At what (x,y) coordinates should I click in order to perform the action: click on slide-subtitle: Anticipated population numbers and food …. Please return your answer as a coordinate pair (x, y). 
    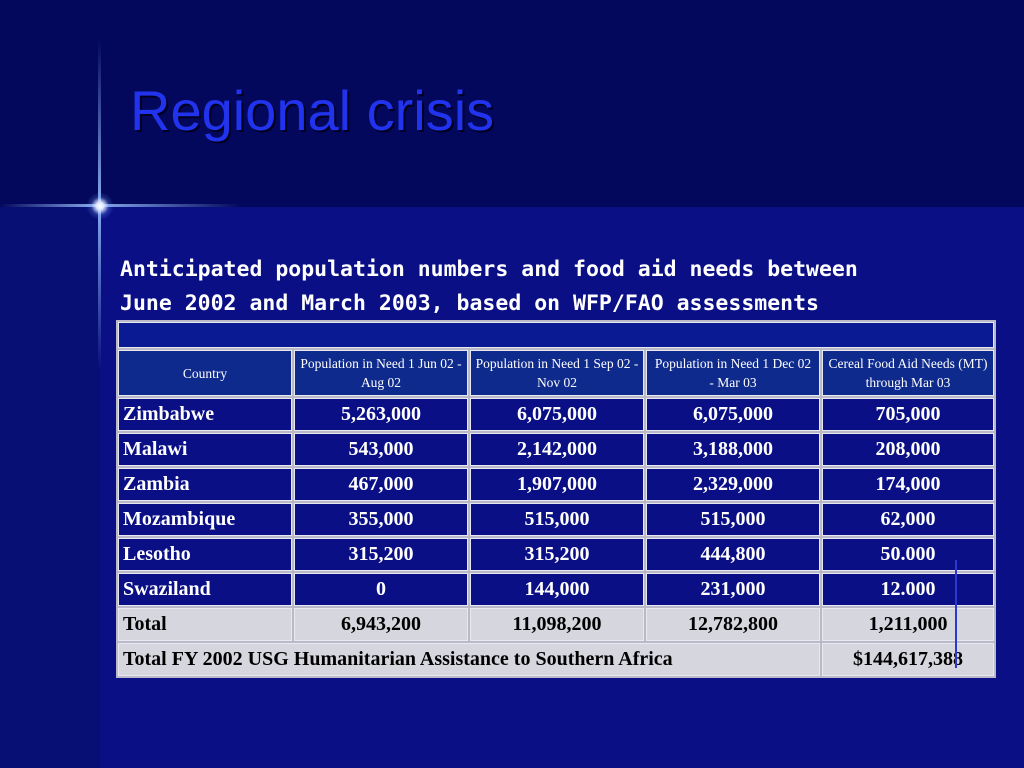
    Looking at the image, I should click on (560, 287).